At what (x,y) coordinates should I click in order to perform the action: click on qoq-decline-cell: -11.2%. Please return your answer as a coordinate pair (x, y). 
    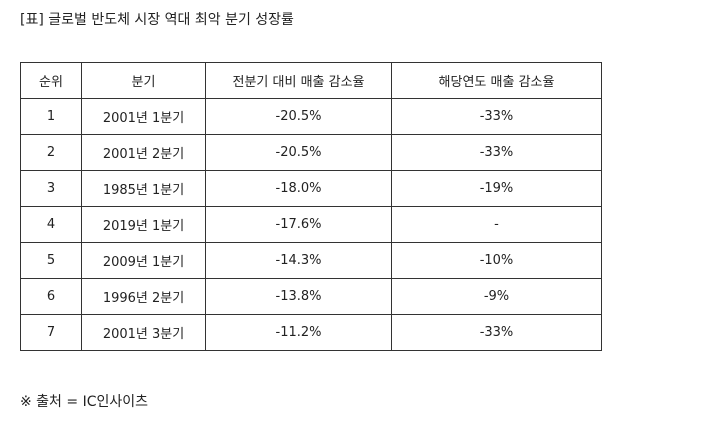
    Looking at the image, I should click on (298, 332).